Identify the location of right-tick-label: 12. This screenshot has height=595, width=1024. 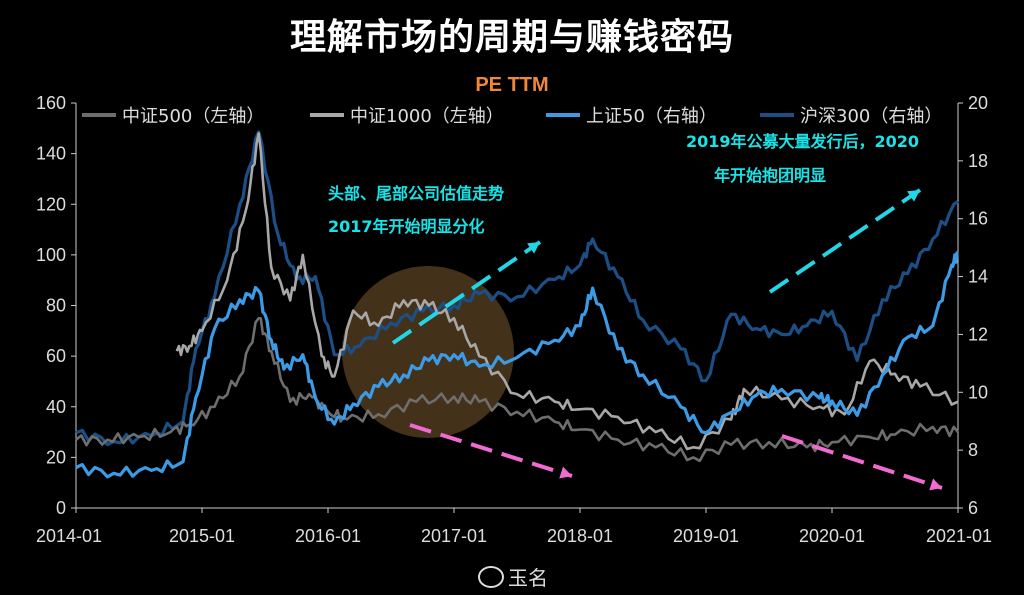
(978, 334).